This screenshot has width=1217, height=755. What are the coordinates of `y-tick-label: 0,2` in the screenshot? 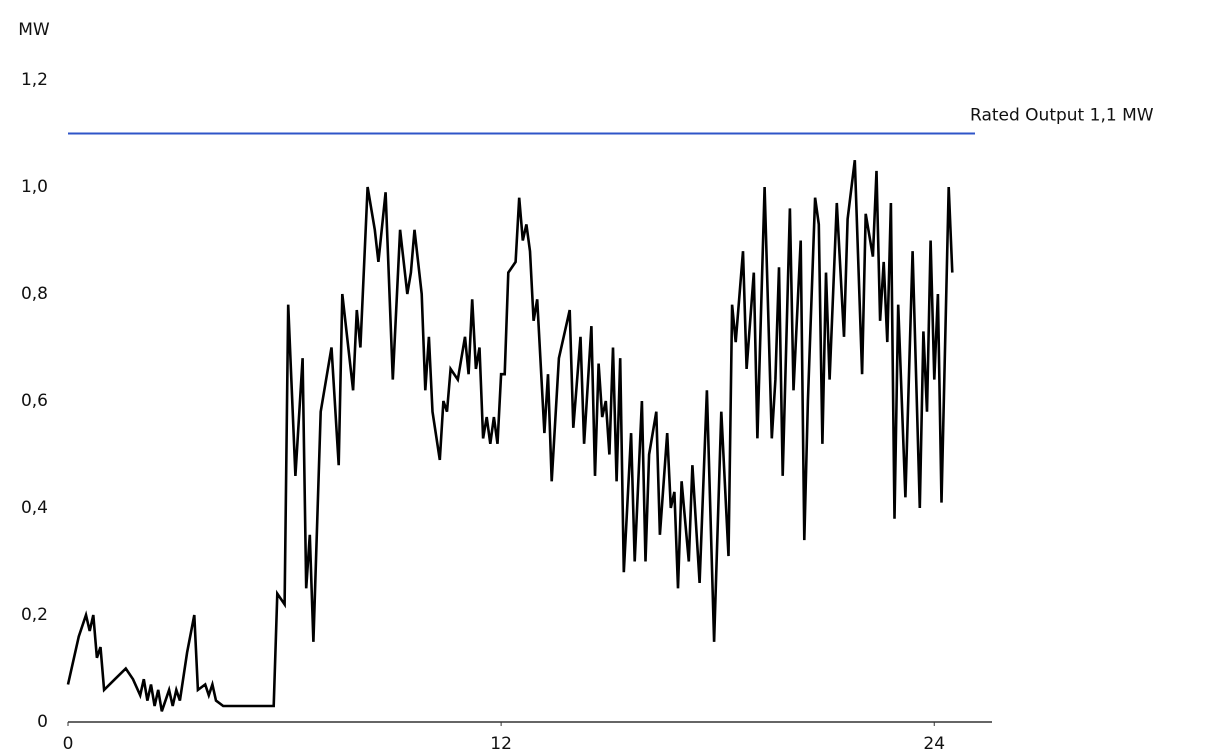 It's located at (34, 615).